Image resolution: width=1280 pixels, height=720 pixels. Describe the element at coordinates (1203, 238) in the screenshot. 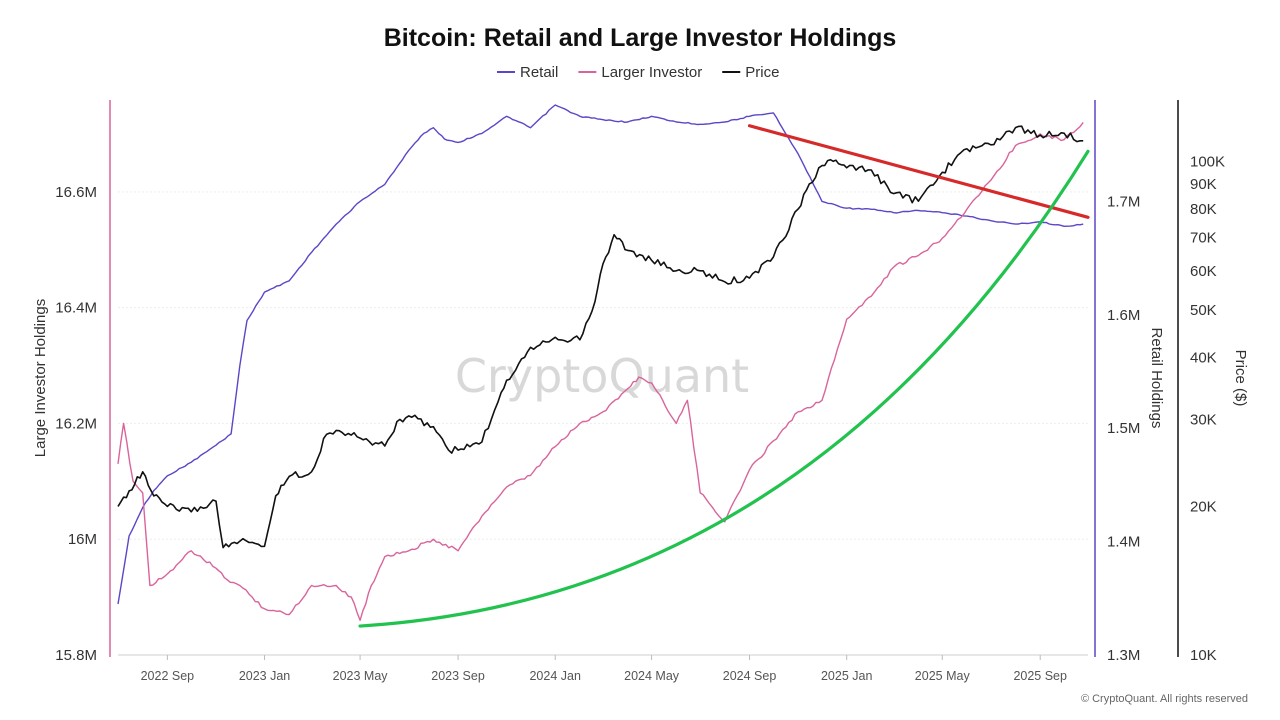

I see `price-tick-label: 70K` at that location.